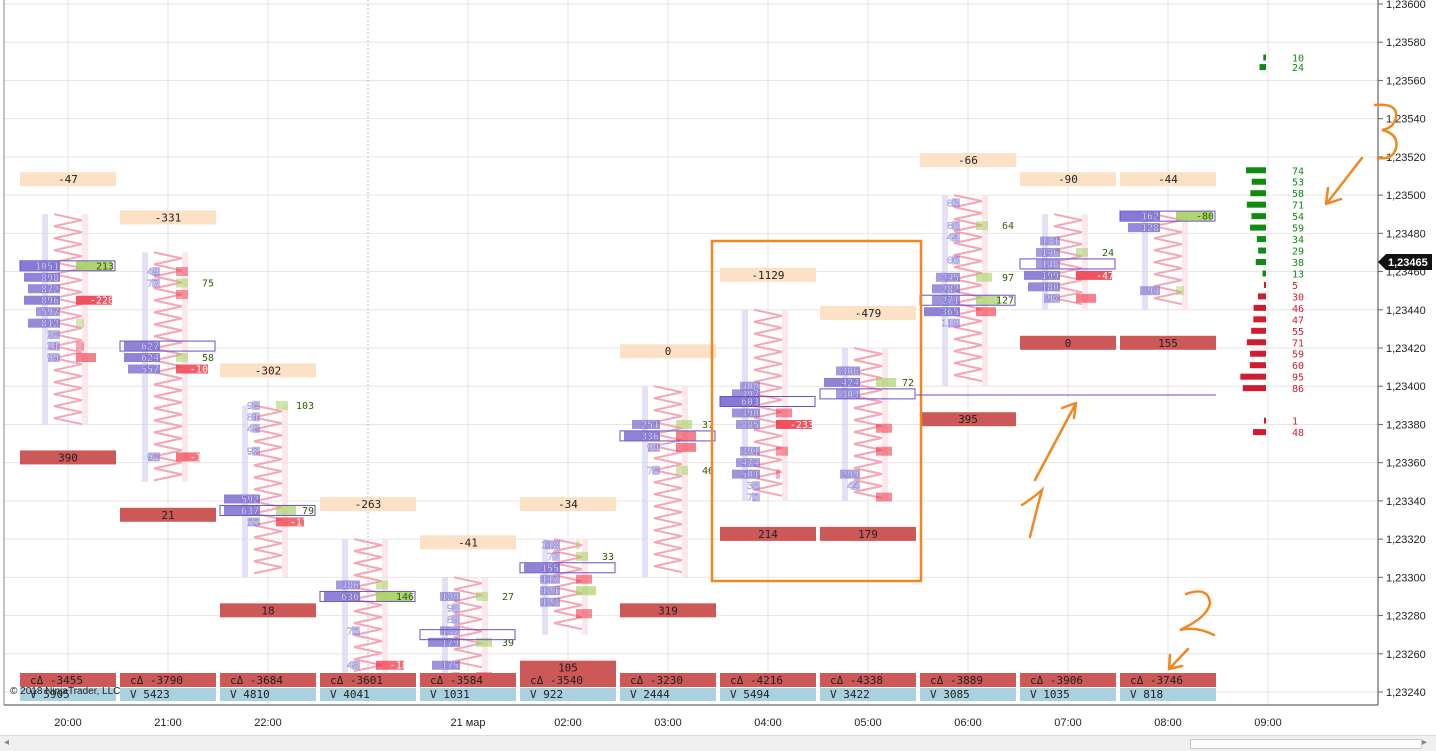  Describe the element at coordinates (1406, 693) in the screenshot. I see `price-tick-label: 1,23240` at that location.